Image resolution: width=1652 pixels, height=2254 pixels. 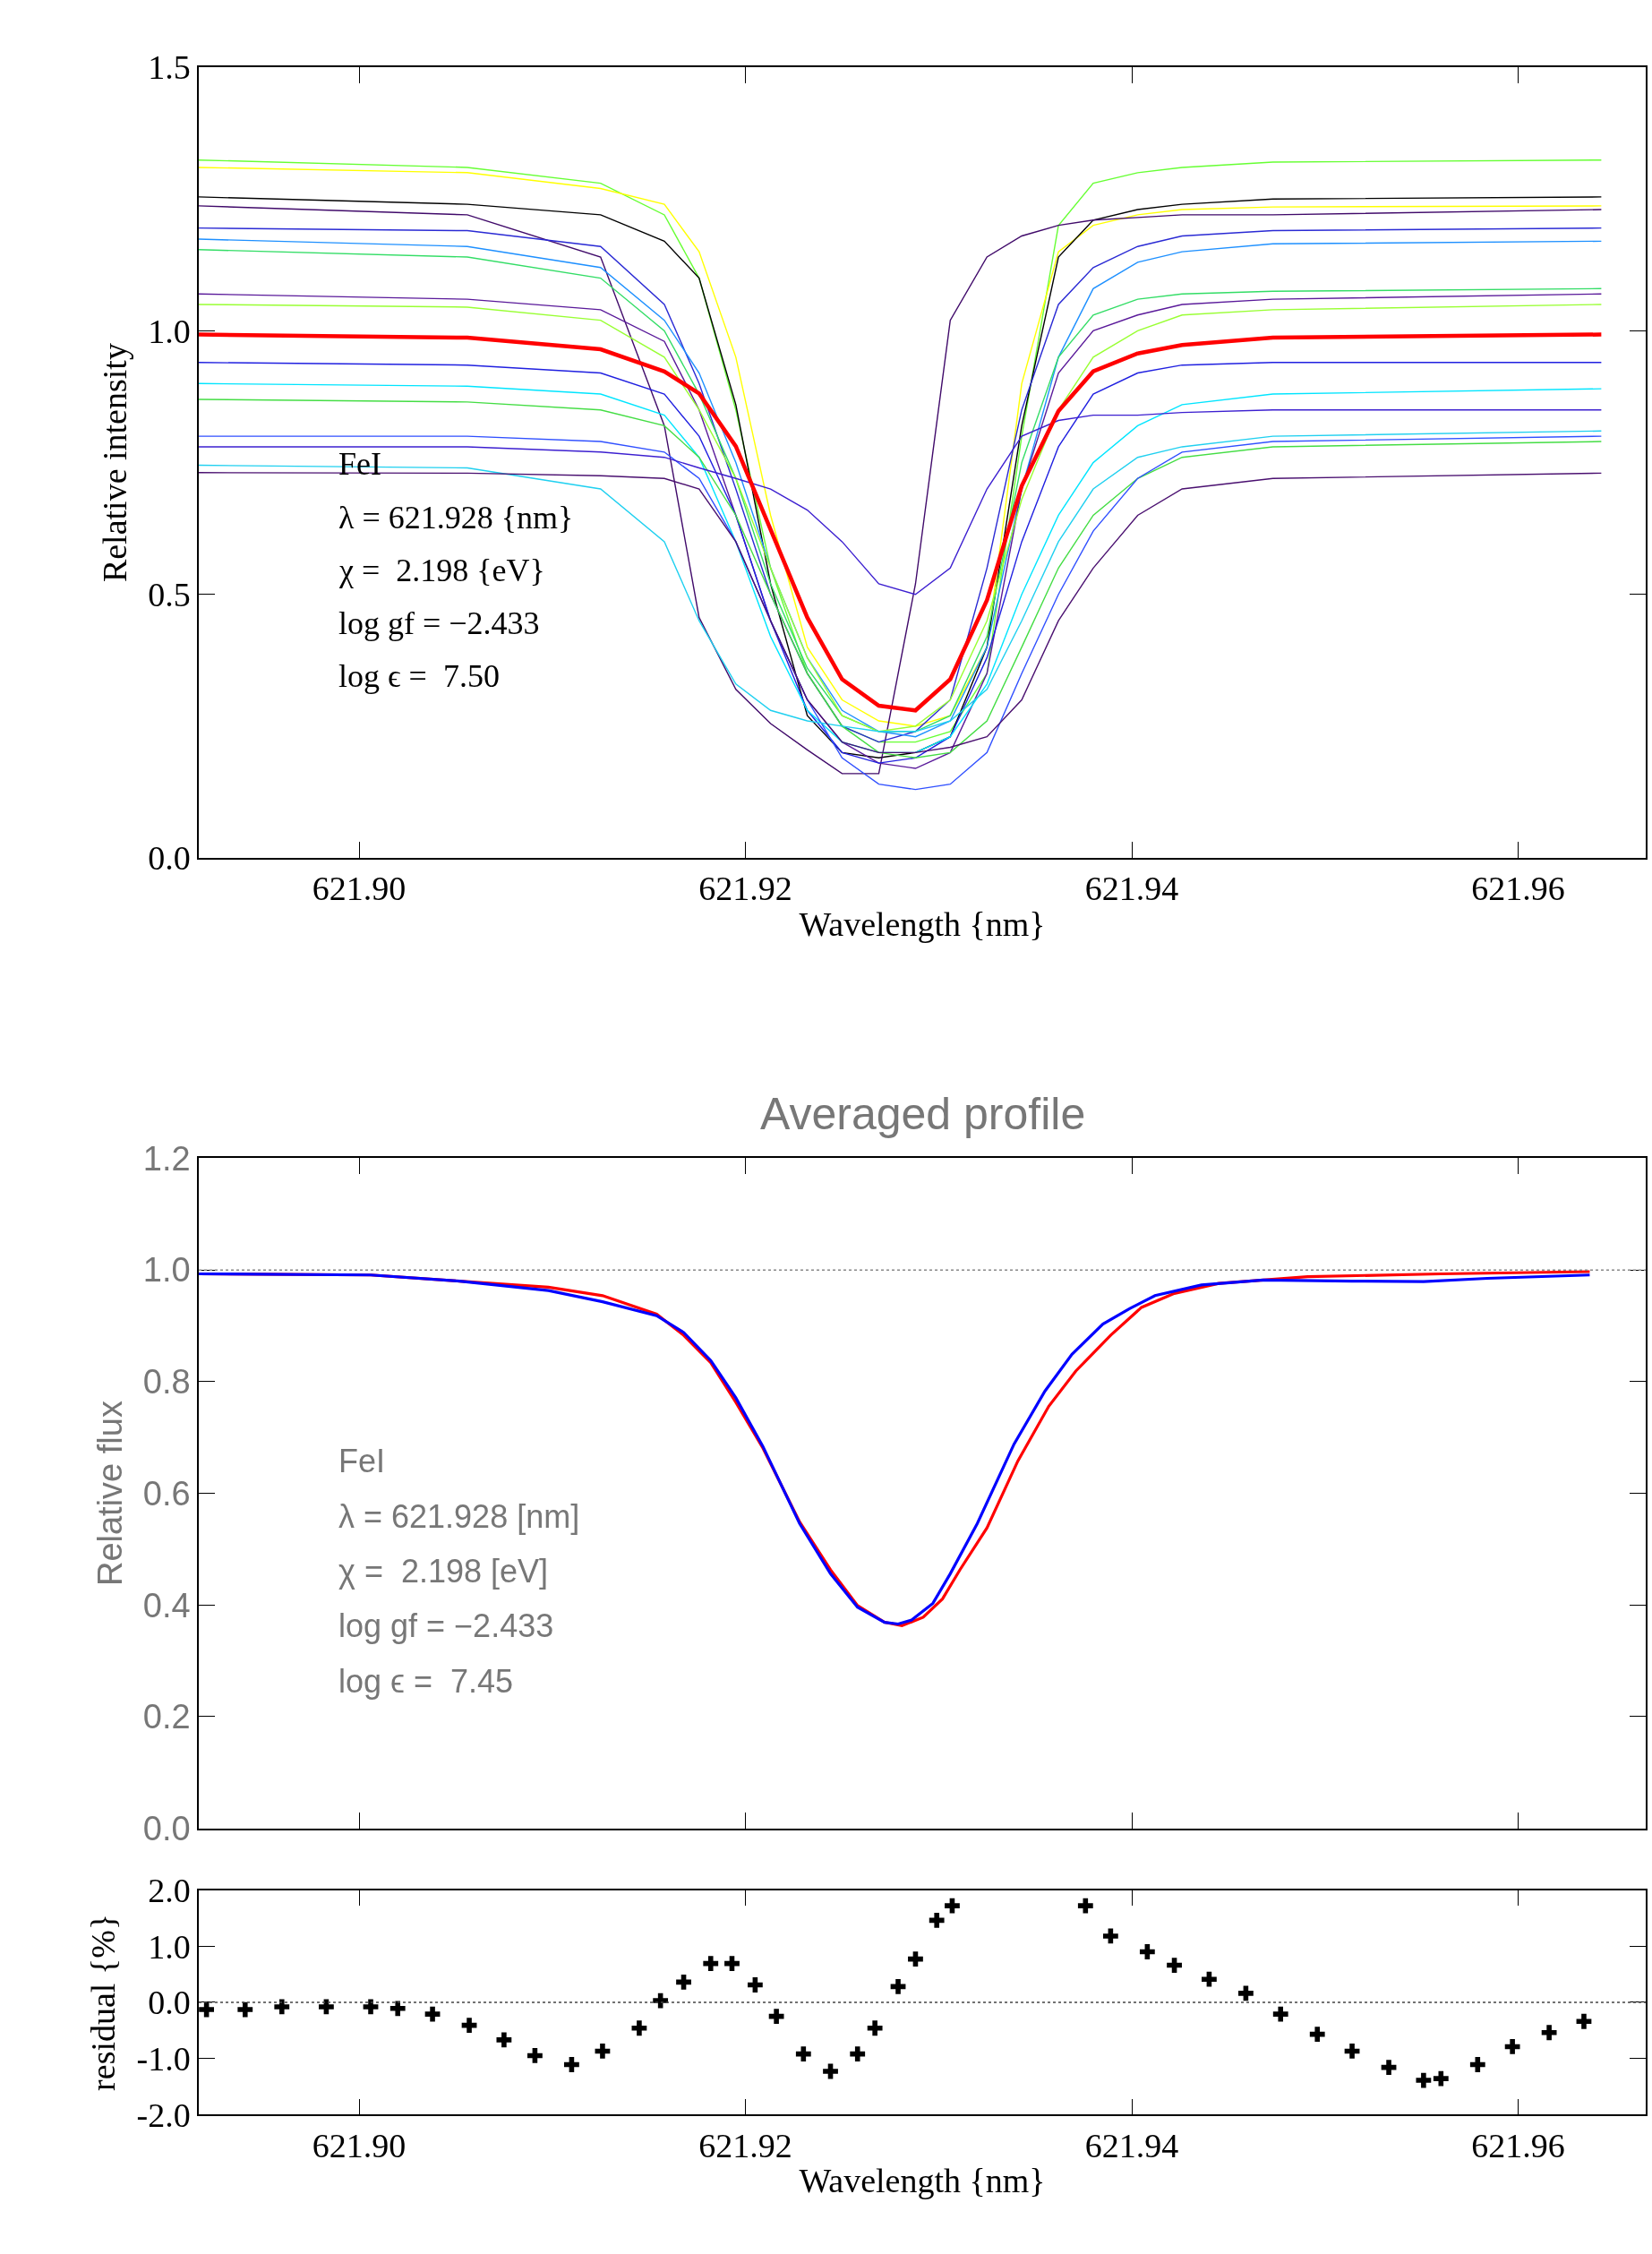 What do you see at coordinates (456, 518) in the screenshot?
I see `annotation: λ = 621.928 {nm}` at bounding box center [456, 518].